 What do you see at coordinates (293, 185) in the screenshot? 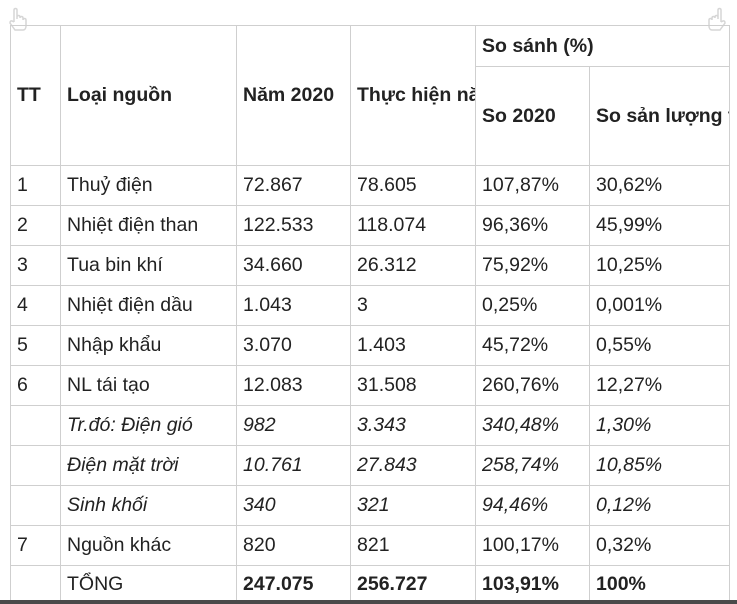
I see `cell-y2020: 72.867` at bounding box center [293, 185].